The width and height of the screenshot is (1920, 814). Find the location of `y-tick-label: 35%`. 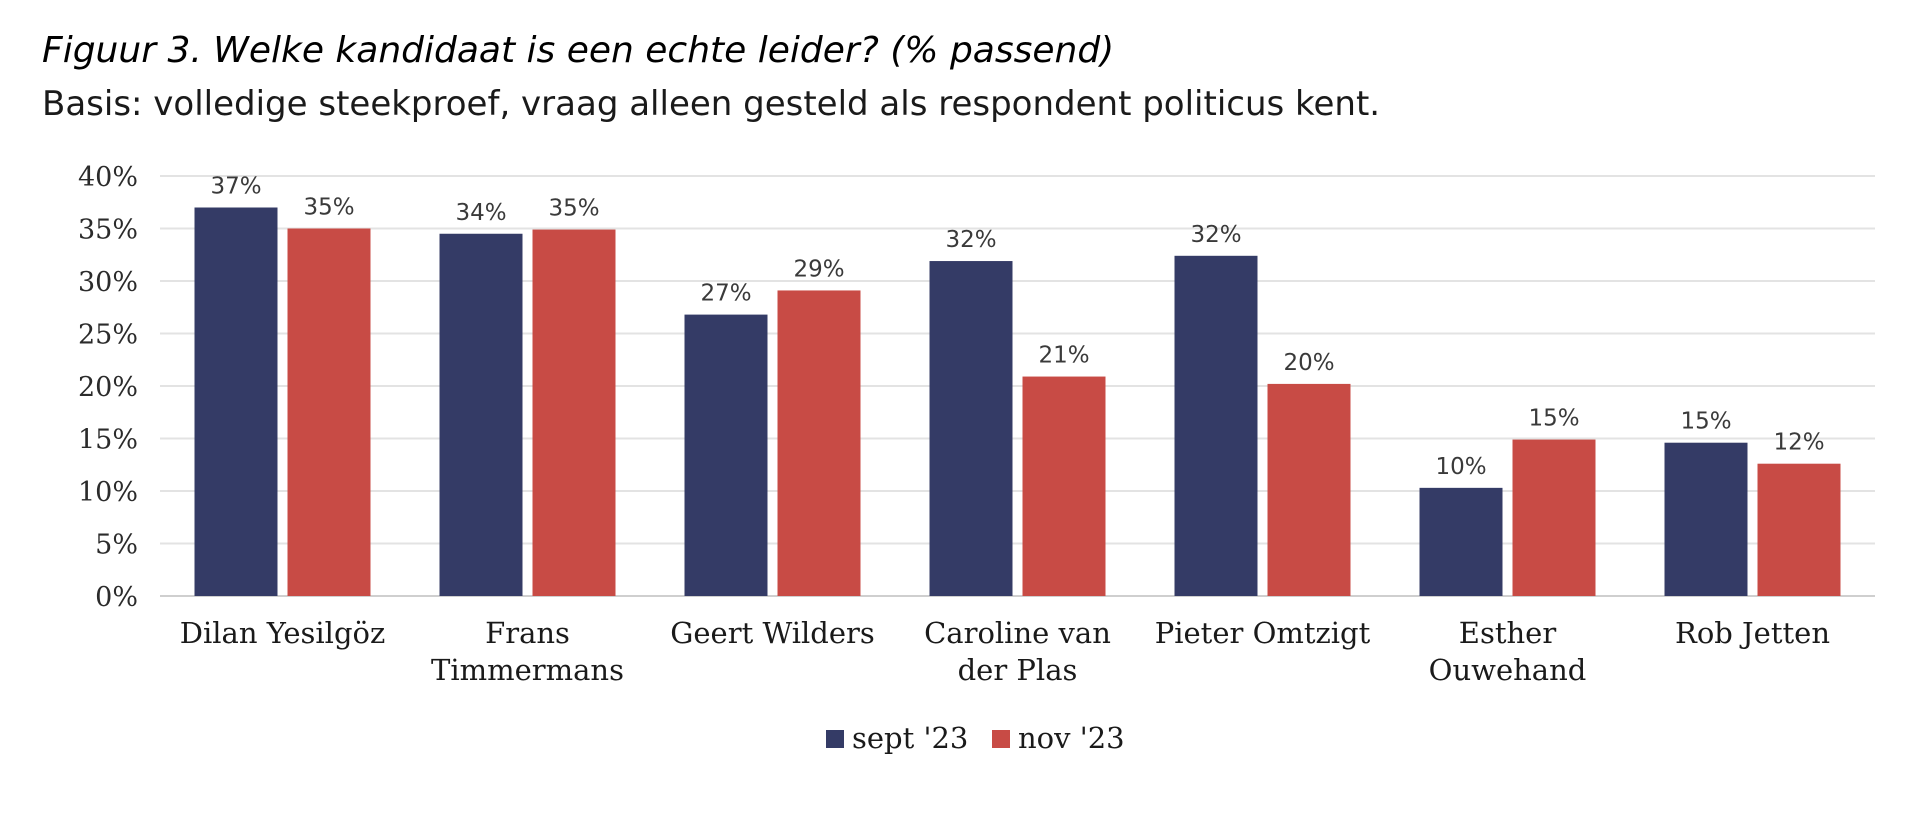

y-tick-label: 35% is located at coordinates (108, 230).